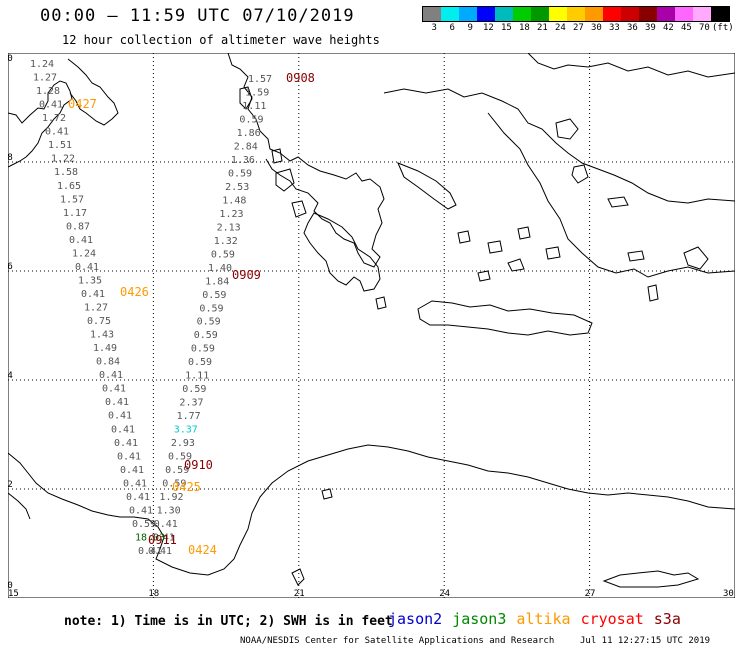 The width and height of the screenshot is (740, 650). Describe the element at coordinates (10, 158) in the screenshot. I see `lat-tick-label: 38` at that location.